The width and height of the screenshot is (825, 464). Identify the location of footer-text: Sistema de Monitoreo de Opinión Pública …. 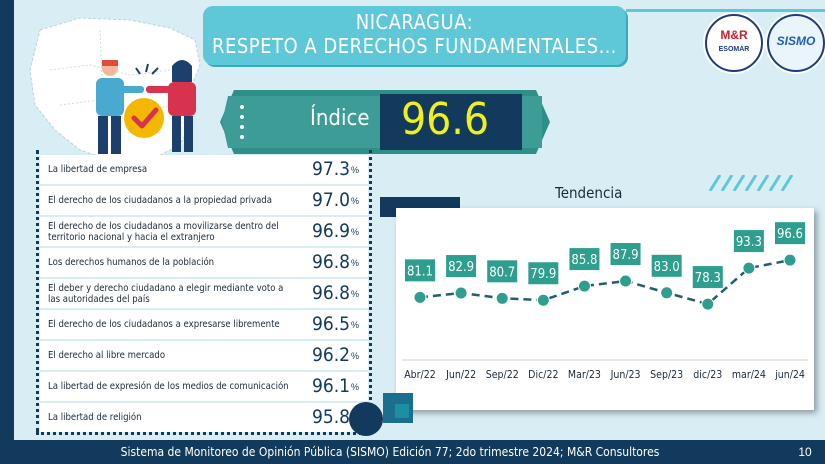
(390, 452).